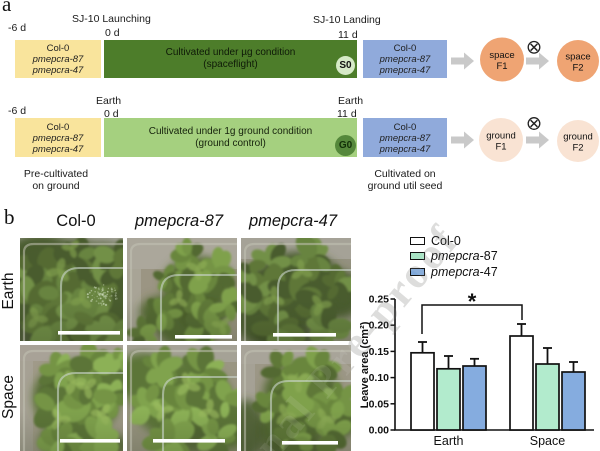 This screenshot has width=600, height=451. I want to click on svg-text: 0.20, so click(379, 326).